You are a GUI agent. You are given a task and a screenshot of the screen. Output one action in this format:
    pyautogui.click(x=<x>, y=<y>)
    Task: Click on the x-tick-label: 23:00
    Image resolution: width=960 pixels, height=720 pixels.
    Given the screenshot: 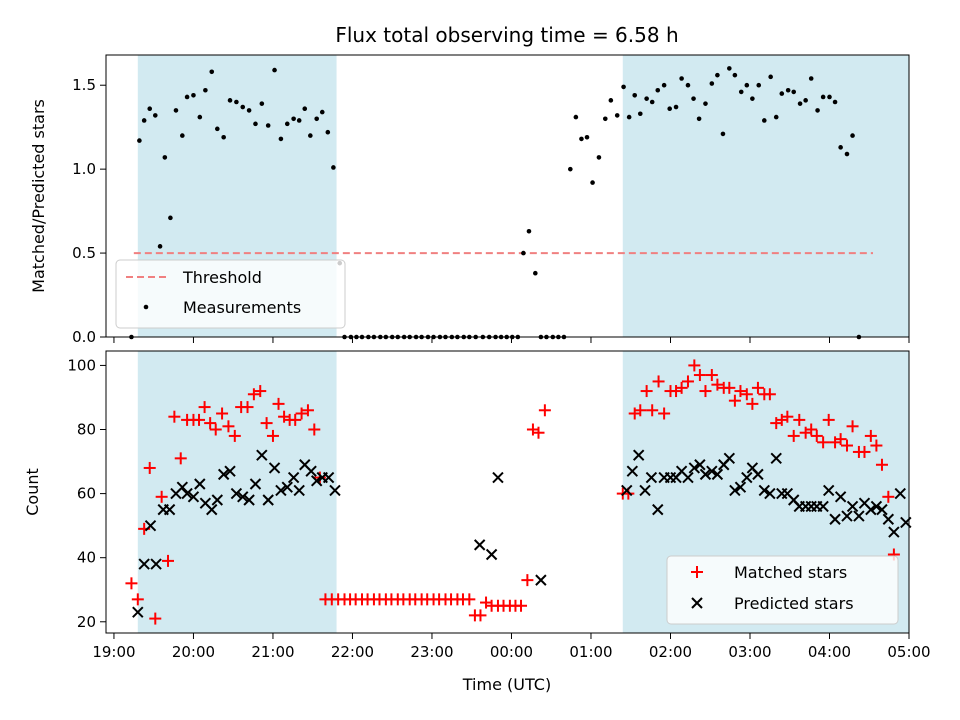 What is the action you would take?
    pyautogui.click(x=431, y=652)
    